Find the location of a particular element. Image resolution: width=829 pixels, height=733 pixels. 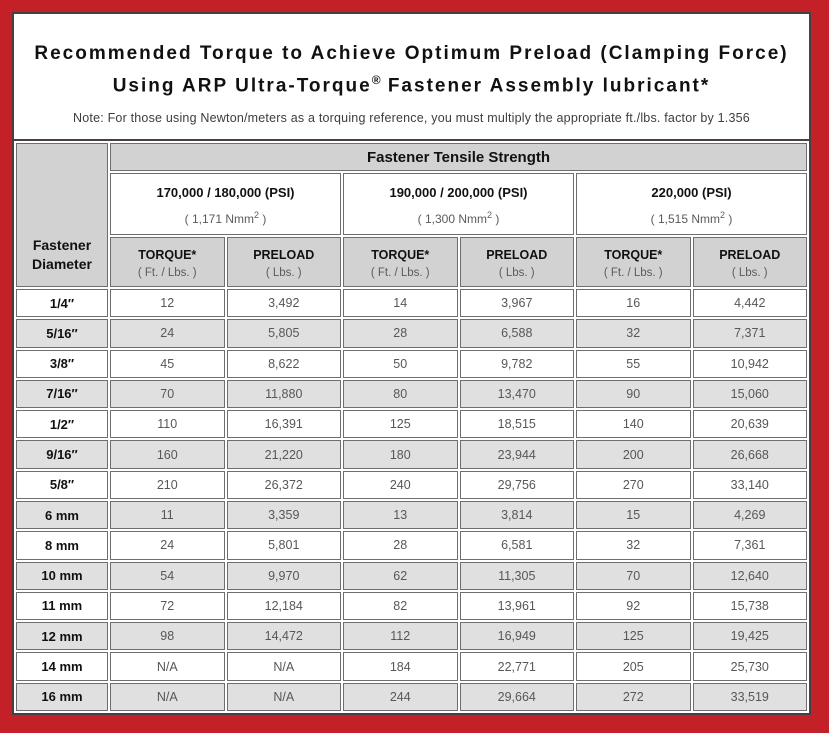

torque-value-cell: 200 is located at coordinates (633, 454).